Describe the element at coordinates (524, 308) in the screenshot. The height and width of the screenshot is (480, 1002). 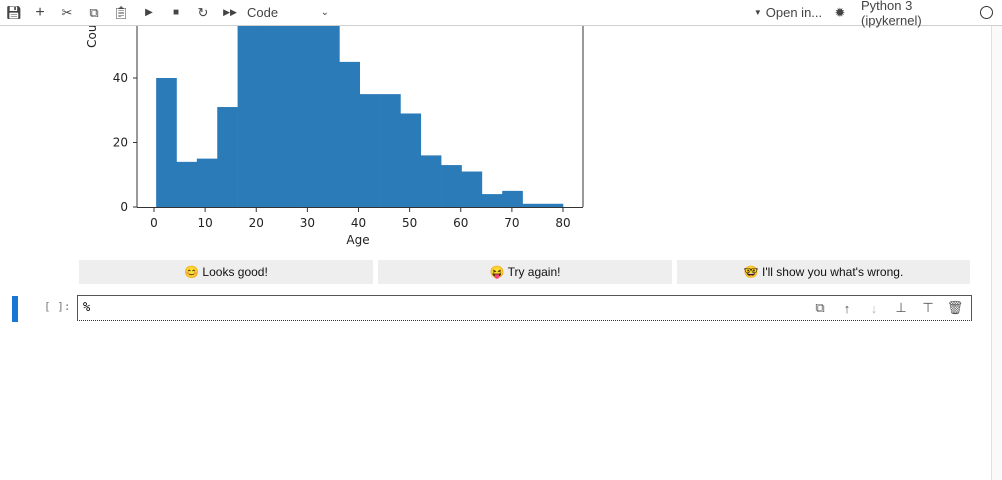
I see `code-cell-editor: % ⧉ ↑ ↓ ⊥ ⊤ 🗑︎` at that location.